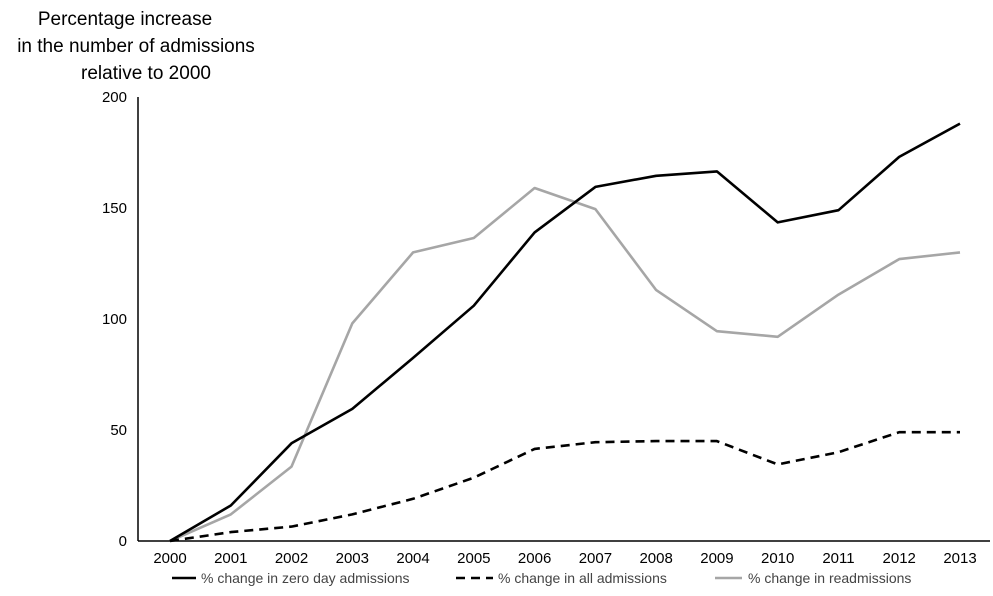 The height and width of the screenshot is (596, 993). What do you see at coordinates (305, 578) in the screenshot?
I see `legend-label-0: % change in zero day admissions` at bounding box center [305, 578].